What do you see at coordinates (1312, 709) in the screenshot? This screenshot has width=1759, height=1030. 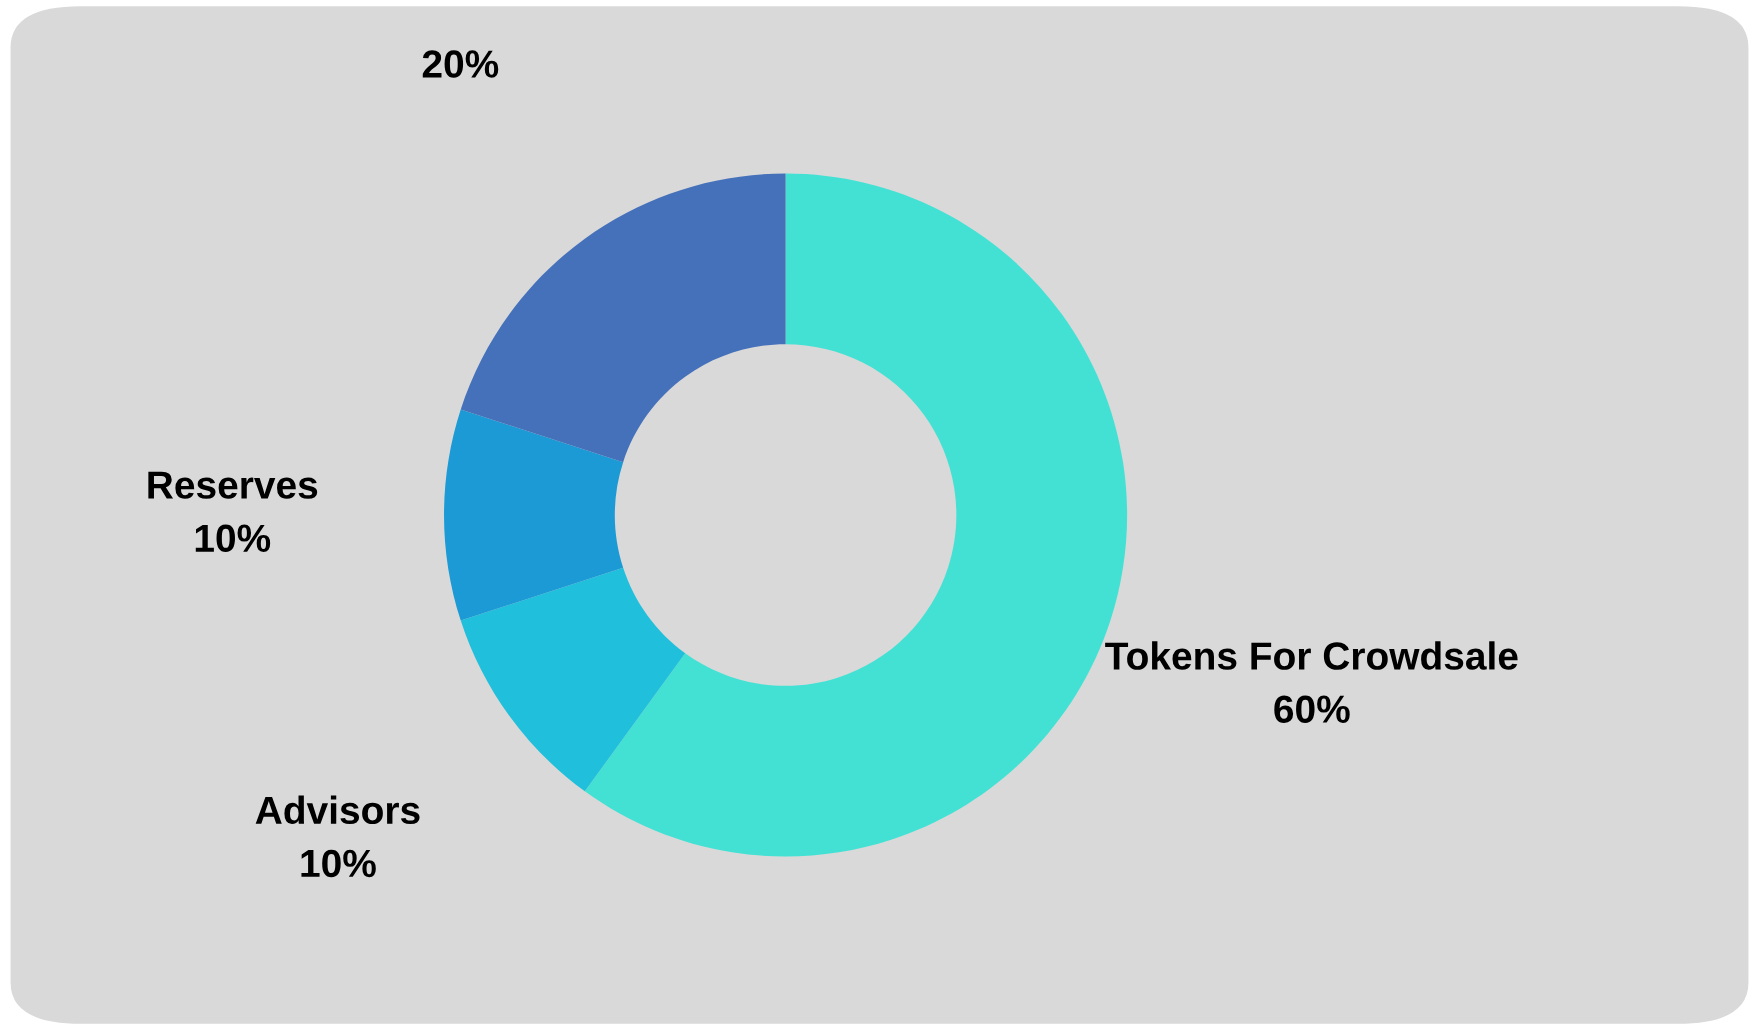 I see `data-label: 60%` at bounding box center [1312, 709].